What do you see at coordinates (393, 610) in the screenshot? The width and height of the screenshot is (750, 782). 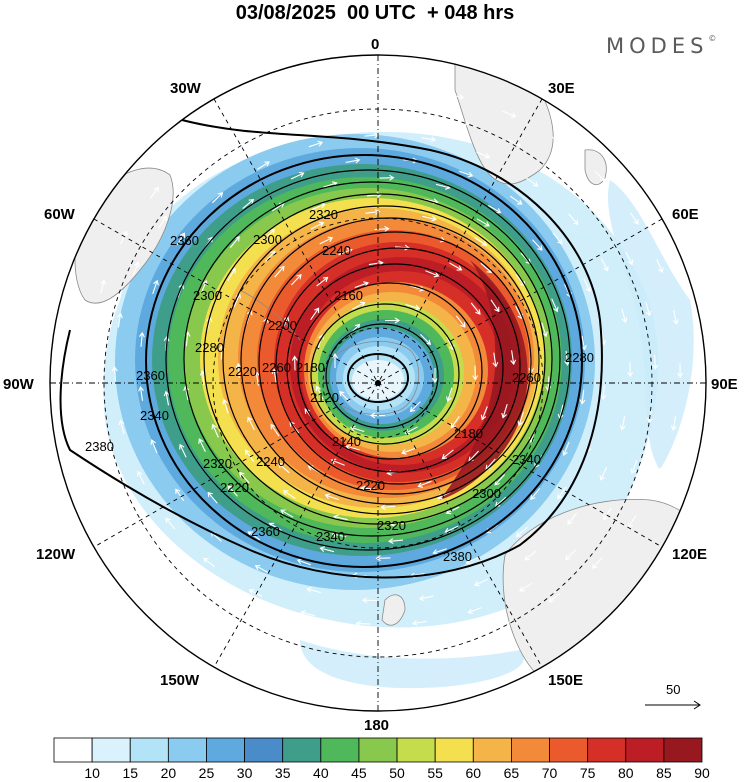 I see `new-zealand-land` at bounding box center [393, 610].